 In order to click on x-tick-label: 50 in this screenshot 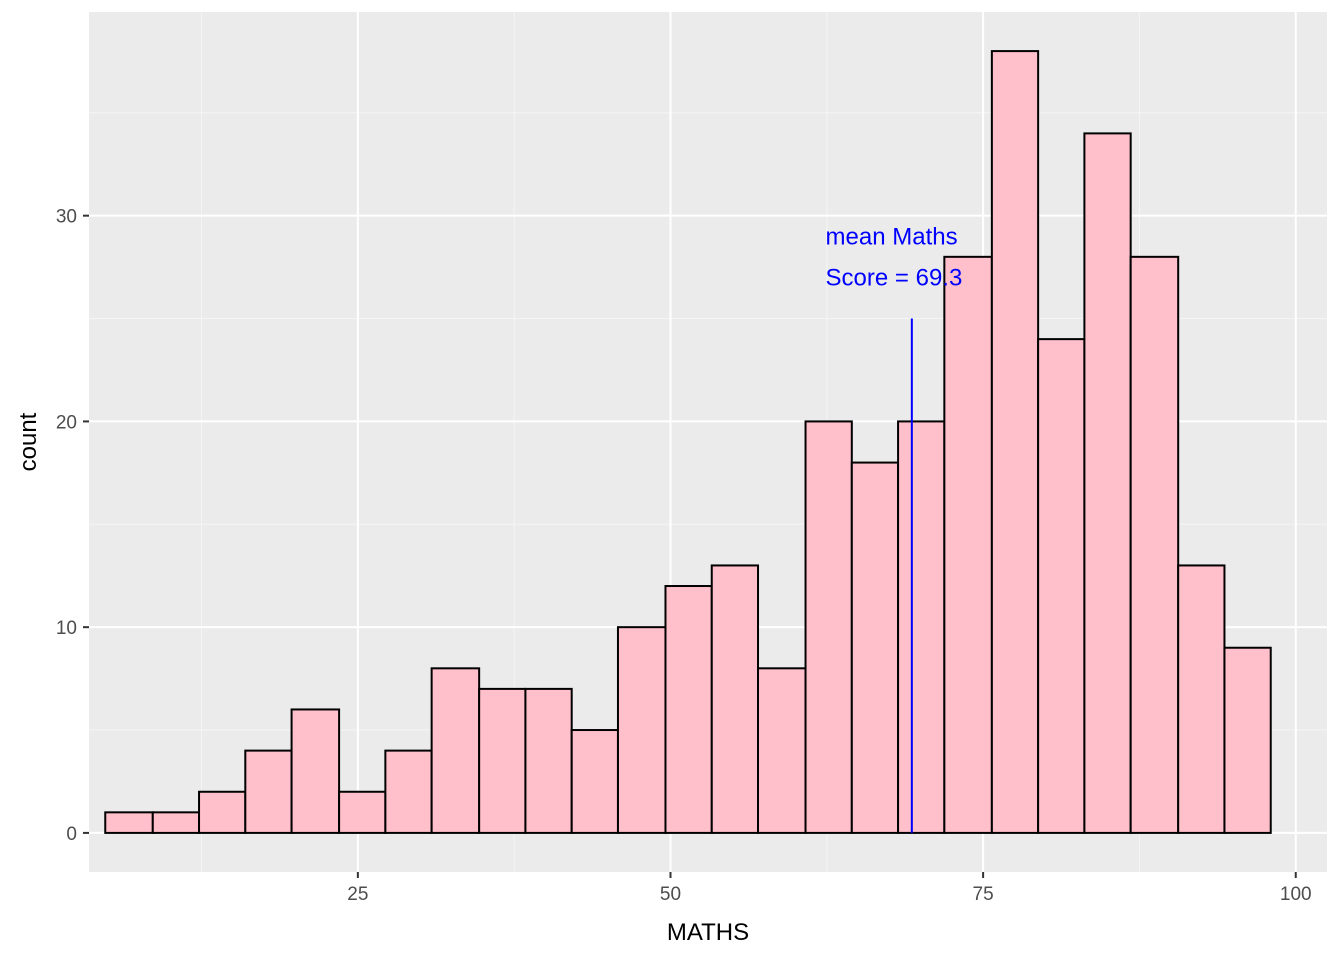, I will do `click(670, 894)`.